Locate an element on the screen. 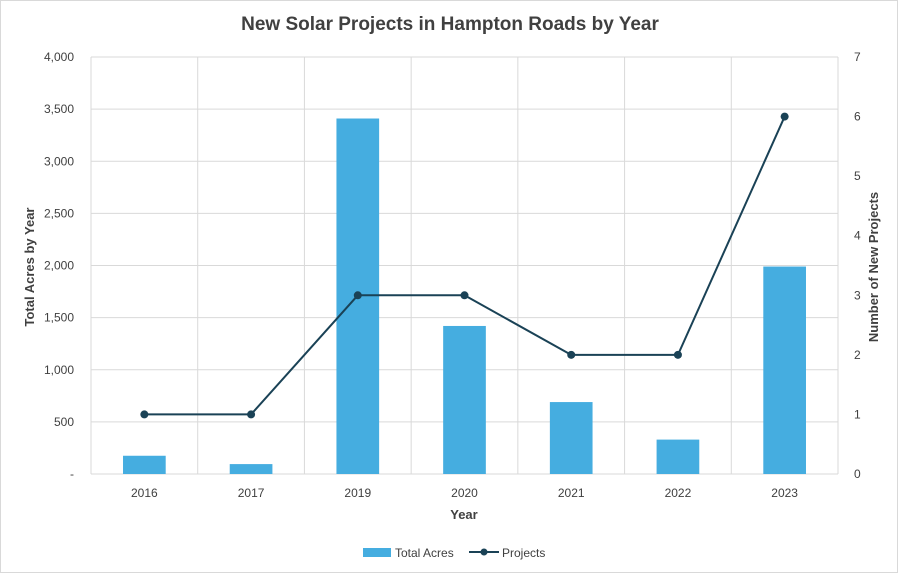 The image size is (900, 575). point-projects-2020 is located at coordinates (464, 295).